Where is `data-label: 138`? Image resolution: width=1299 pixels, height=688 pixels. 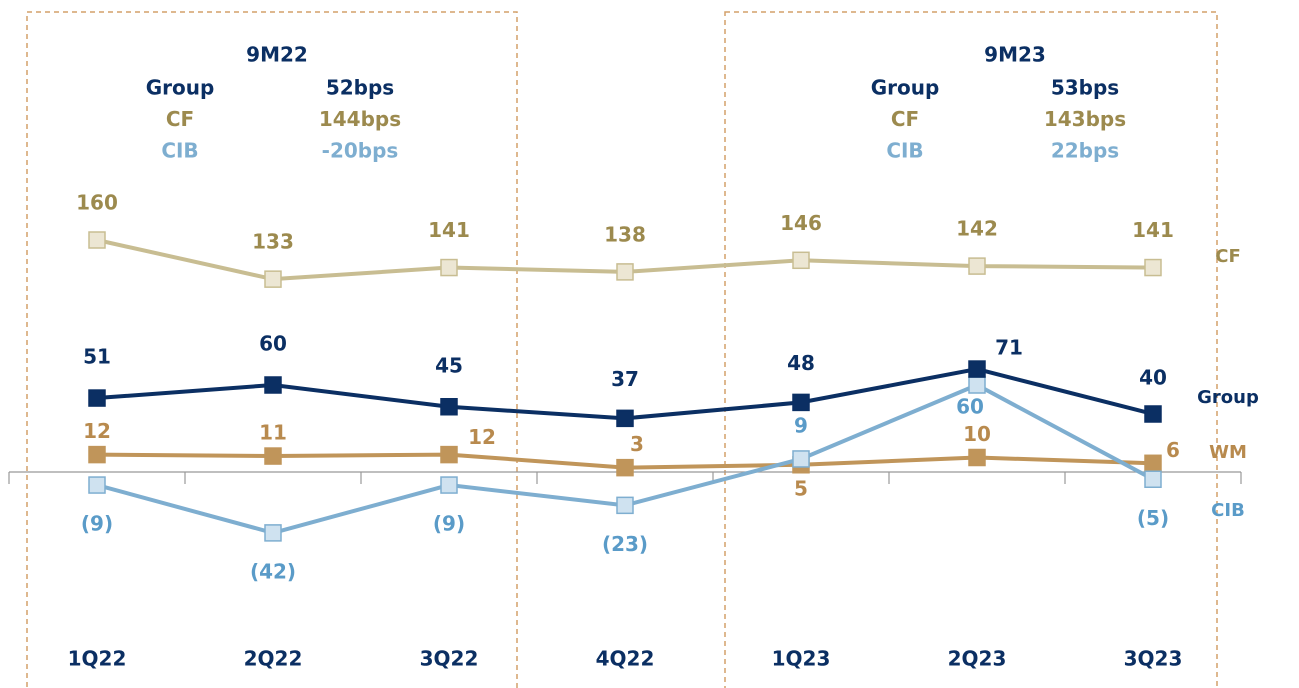 data-label: 138 is located at coordinates (625, 234).